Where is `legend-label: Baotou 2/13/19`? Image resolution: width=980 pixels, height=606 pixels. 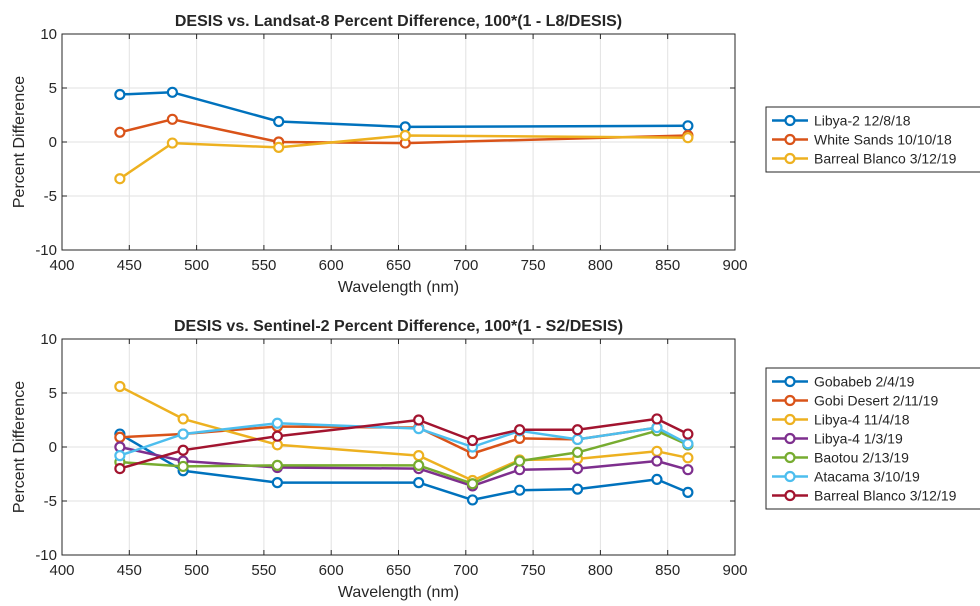
legend-label: Baotou 2/13/19 is located at coordinates (861, 458).